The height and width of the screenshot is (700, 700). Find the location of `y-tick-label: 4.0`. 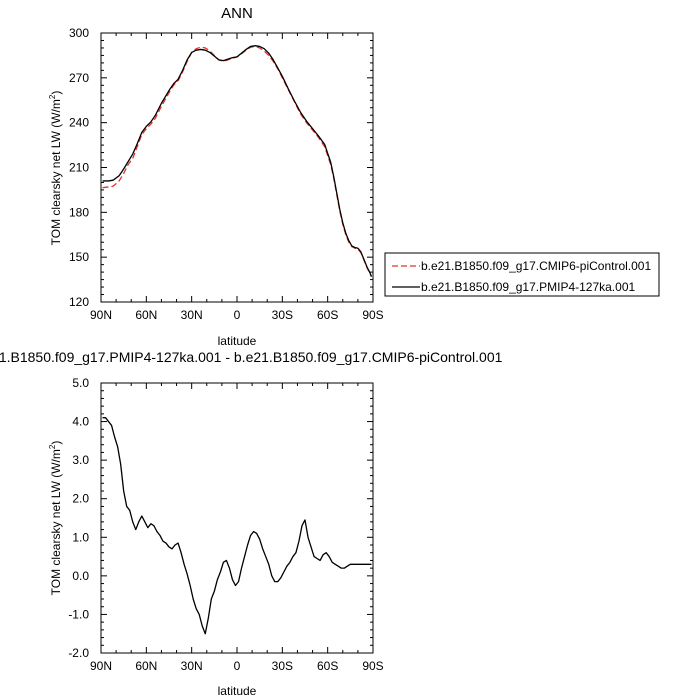

y-tick-label: 4.0 is located at coordinates (80, 422).